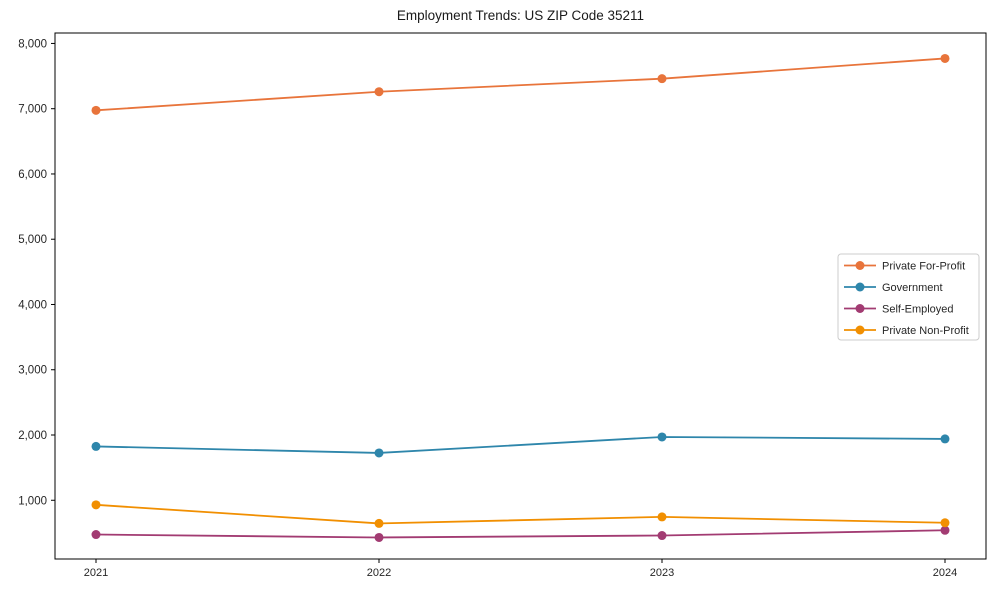  I want to click on x-tick-label: 2022, so click(379, 573).